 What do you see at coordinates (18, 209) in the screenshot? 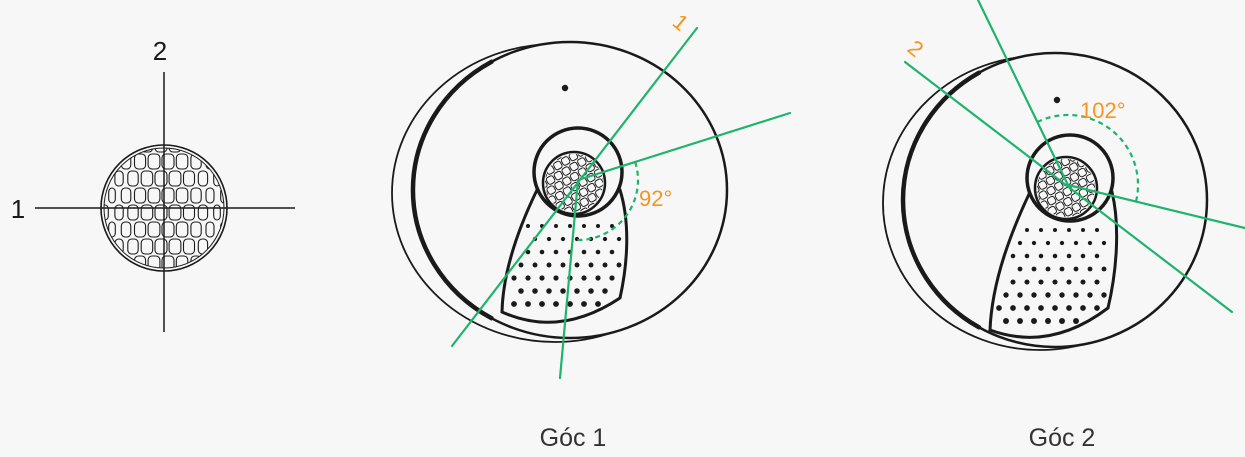
I see `axis-1-label: 1` at bounding box center [18, 209].